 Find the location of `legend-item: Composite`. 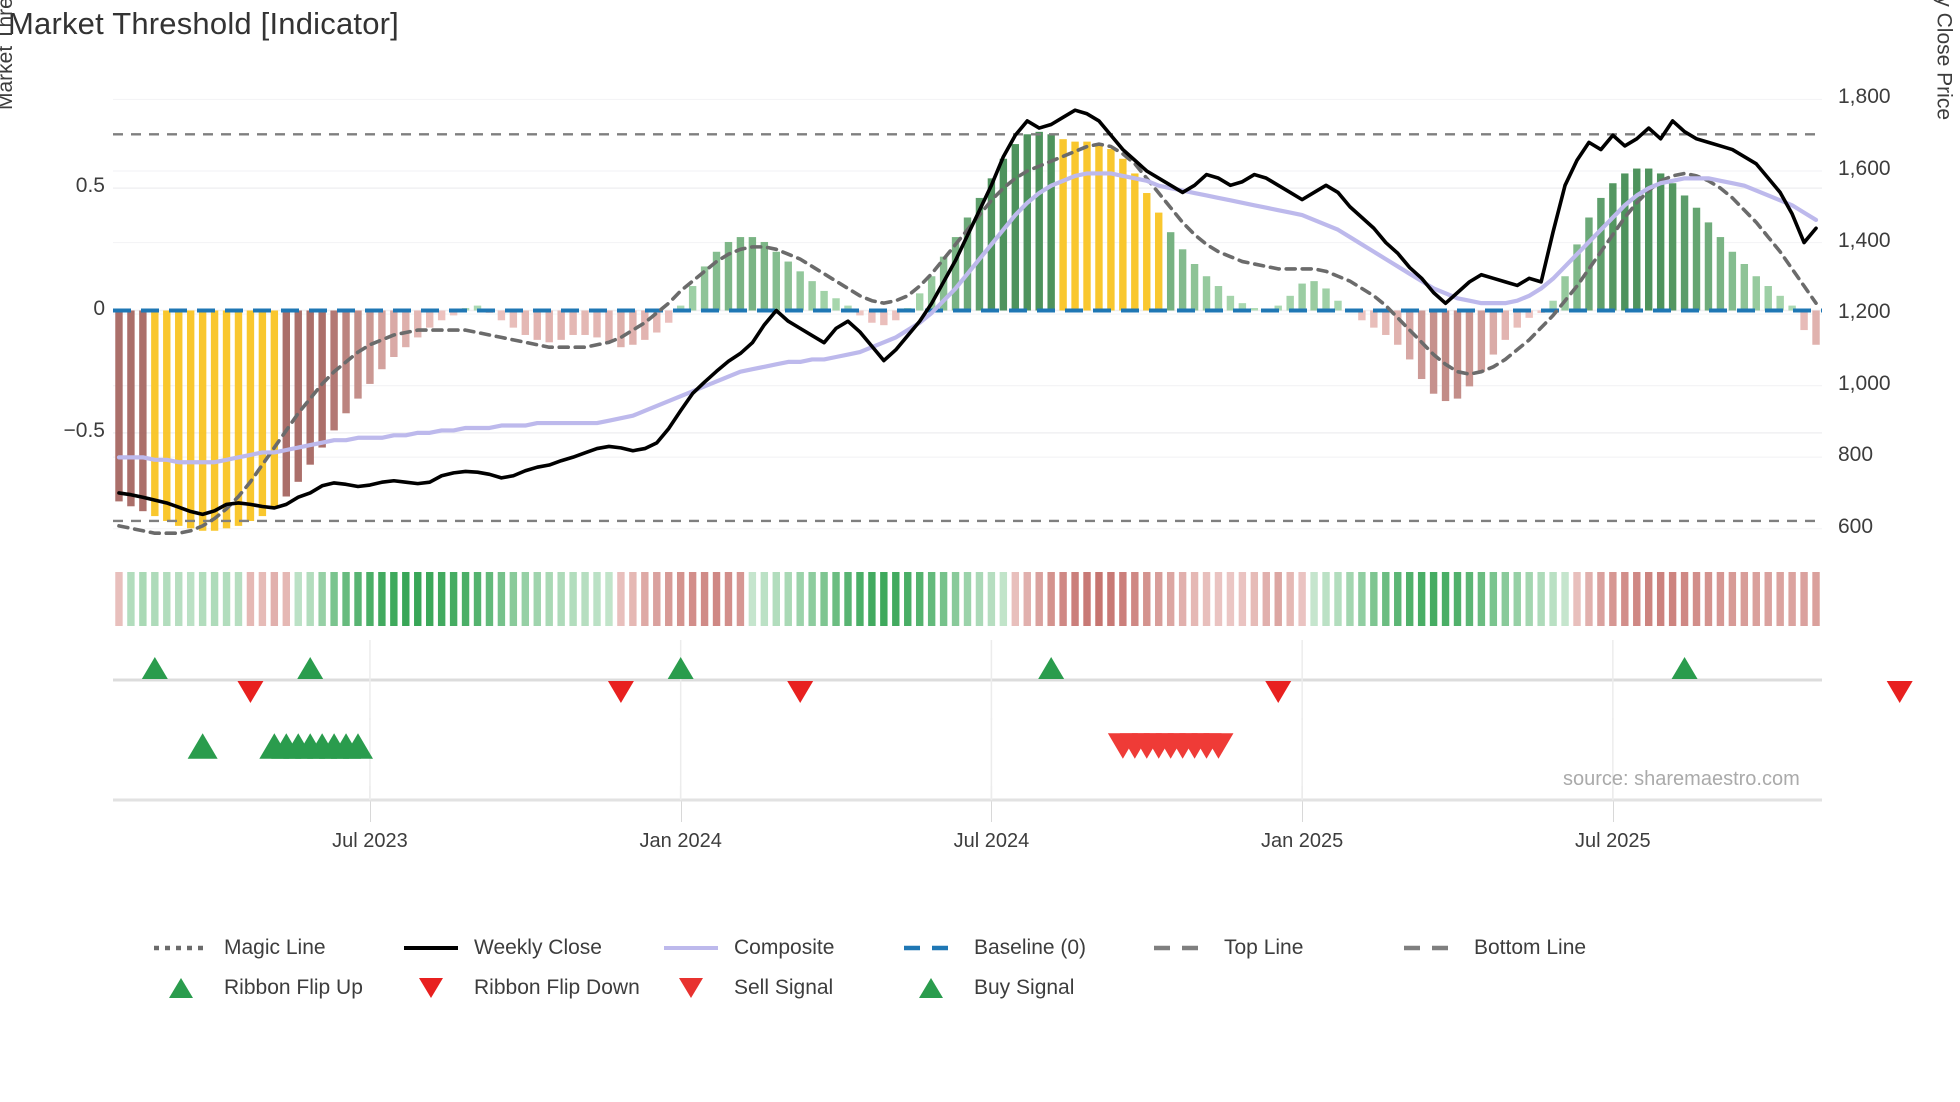

legend-item: Composite is located at coordinates (780, 948).